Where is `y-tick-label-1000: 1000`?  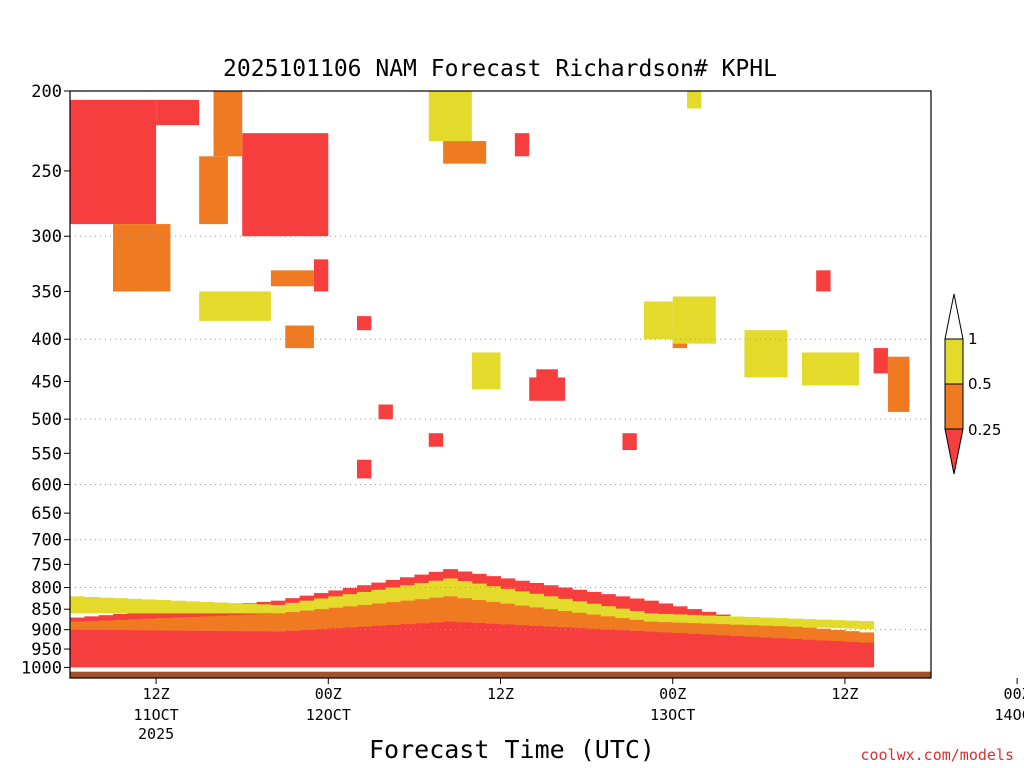 y-tick-label-1000: 1000 is located at coordinates (41, 668).